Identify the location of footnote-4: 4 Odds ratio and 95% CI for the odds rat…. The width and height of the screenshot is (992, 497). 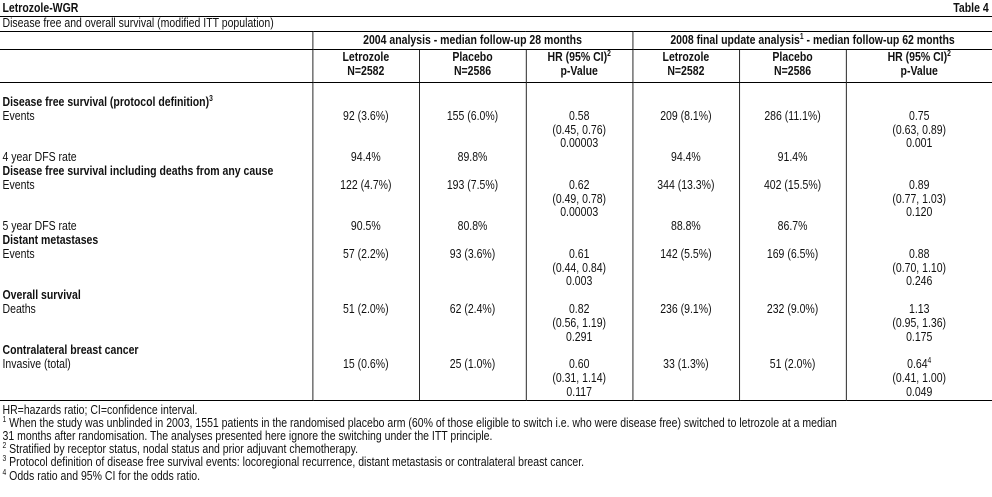
(101, 475).